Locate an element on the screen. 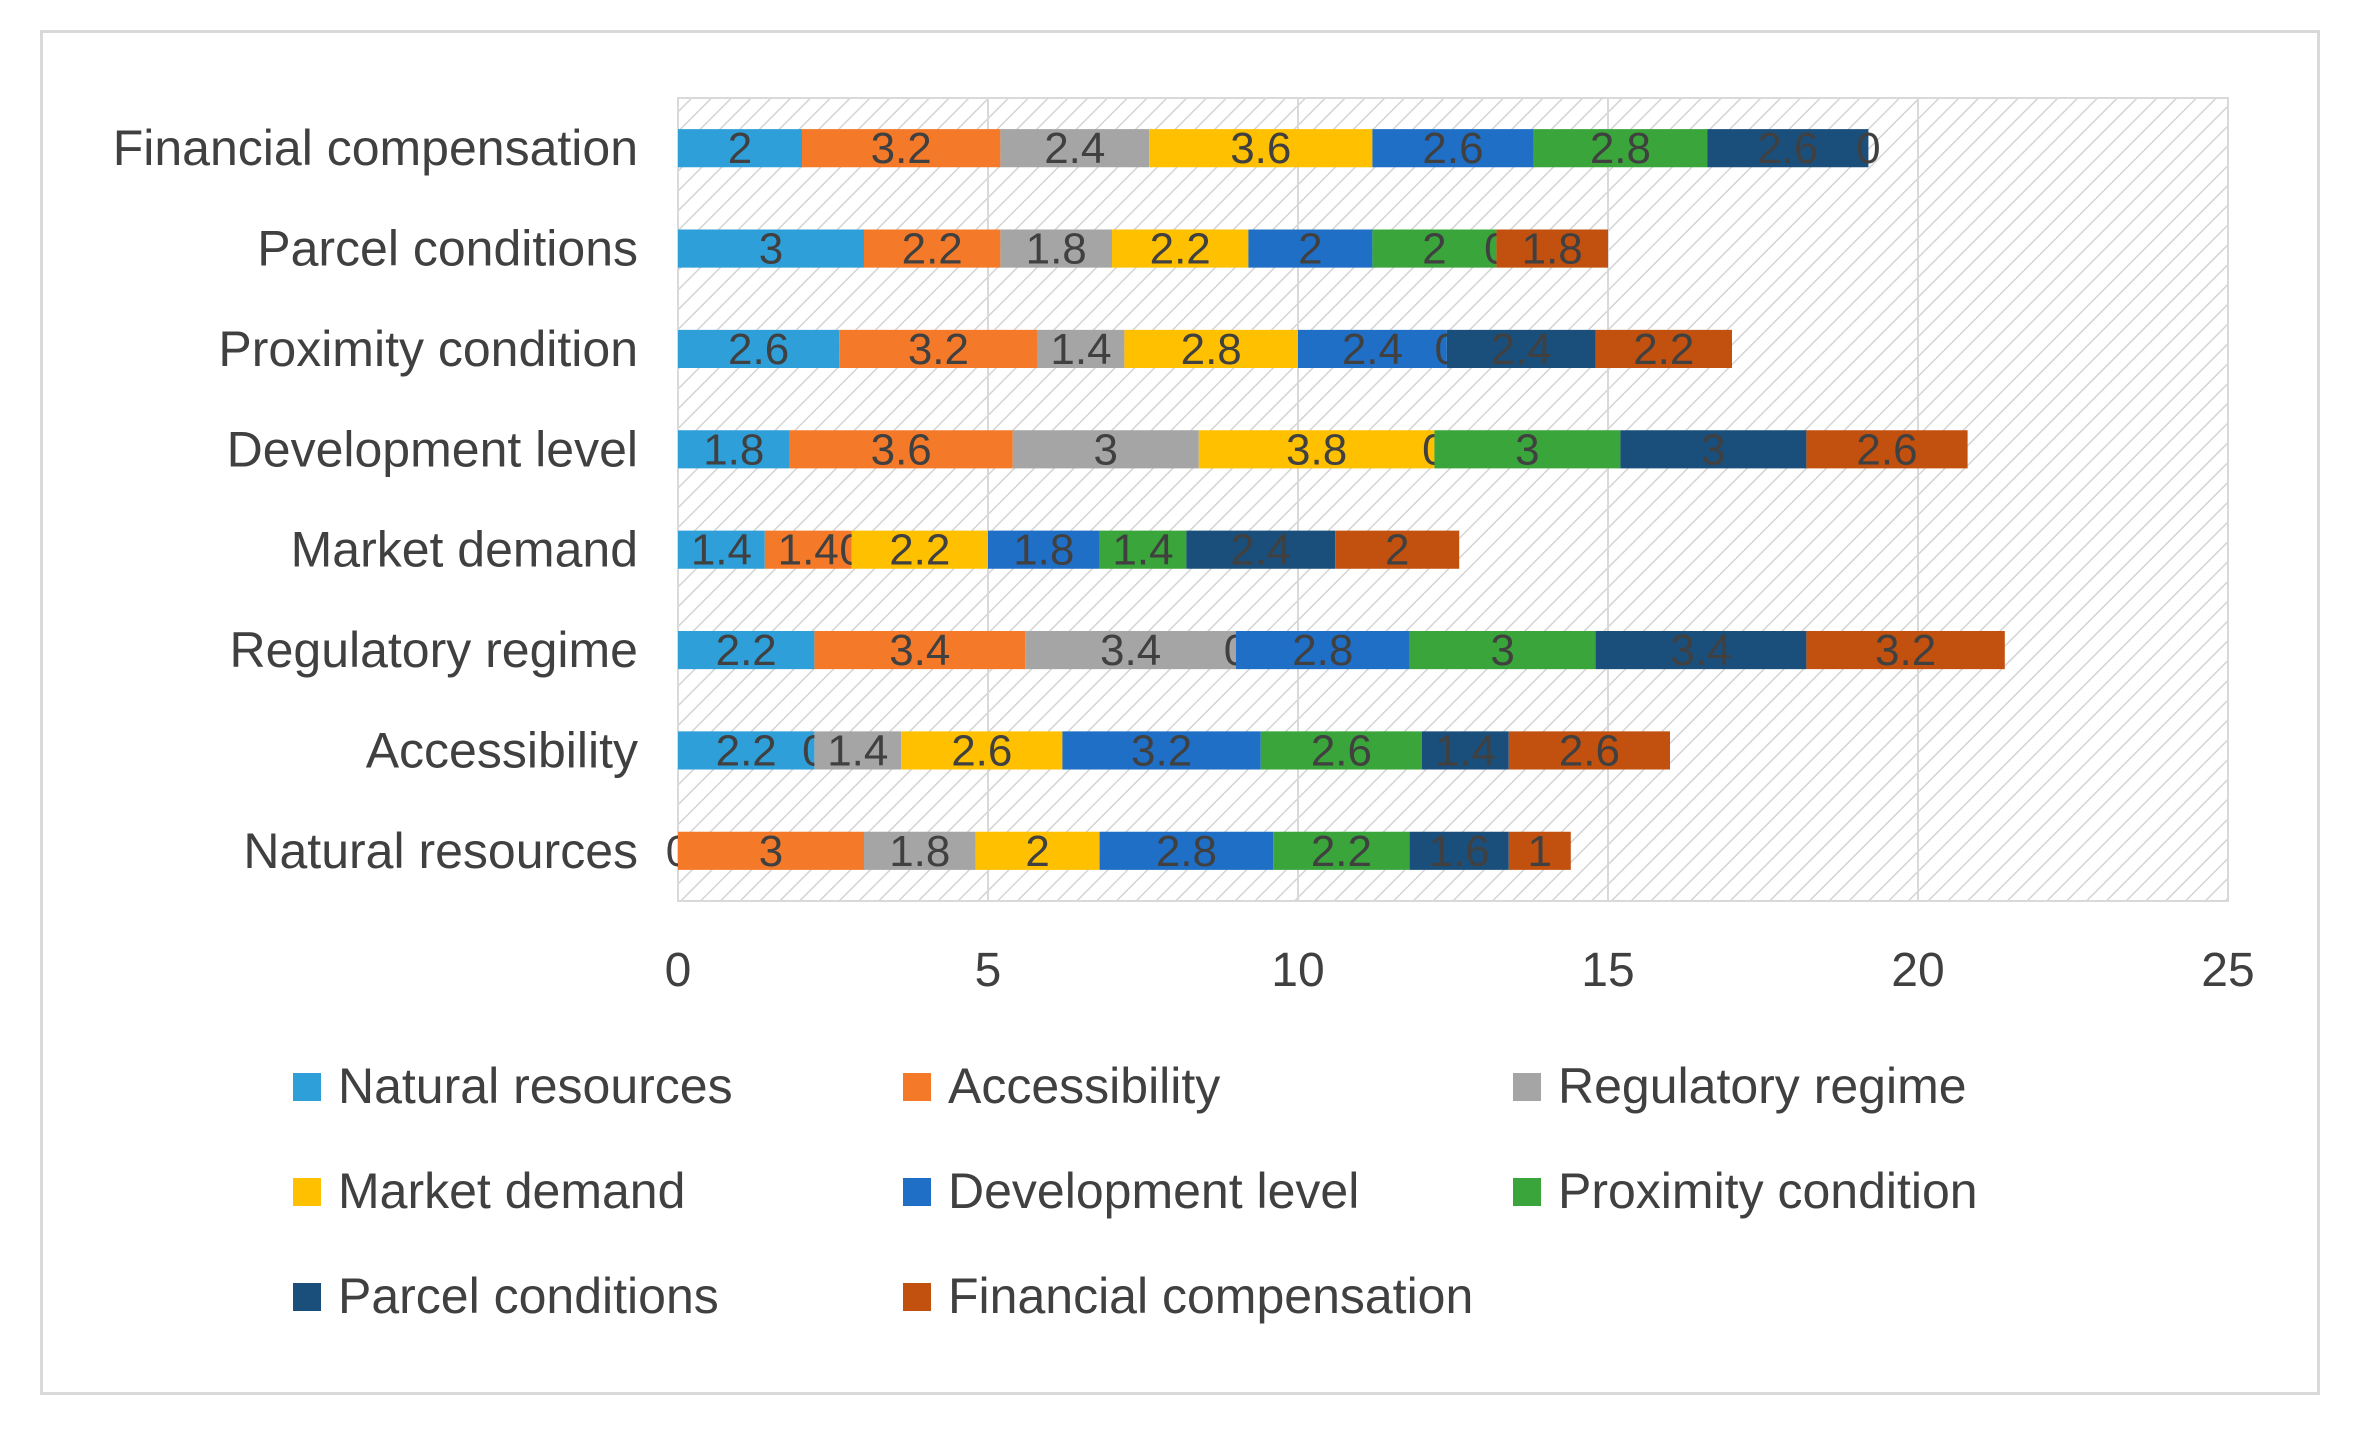 The height and width of the screenshot is (1433, 2358). bar-accessibility-financial-compensation is located at coordinates (1589, 750).